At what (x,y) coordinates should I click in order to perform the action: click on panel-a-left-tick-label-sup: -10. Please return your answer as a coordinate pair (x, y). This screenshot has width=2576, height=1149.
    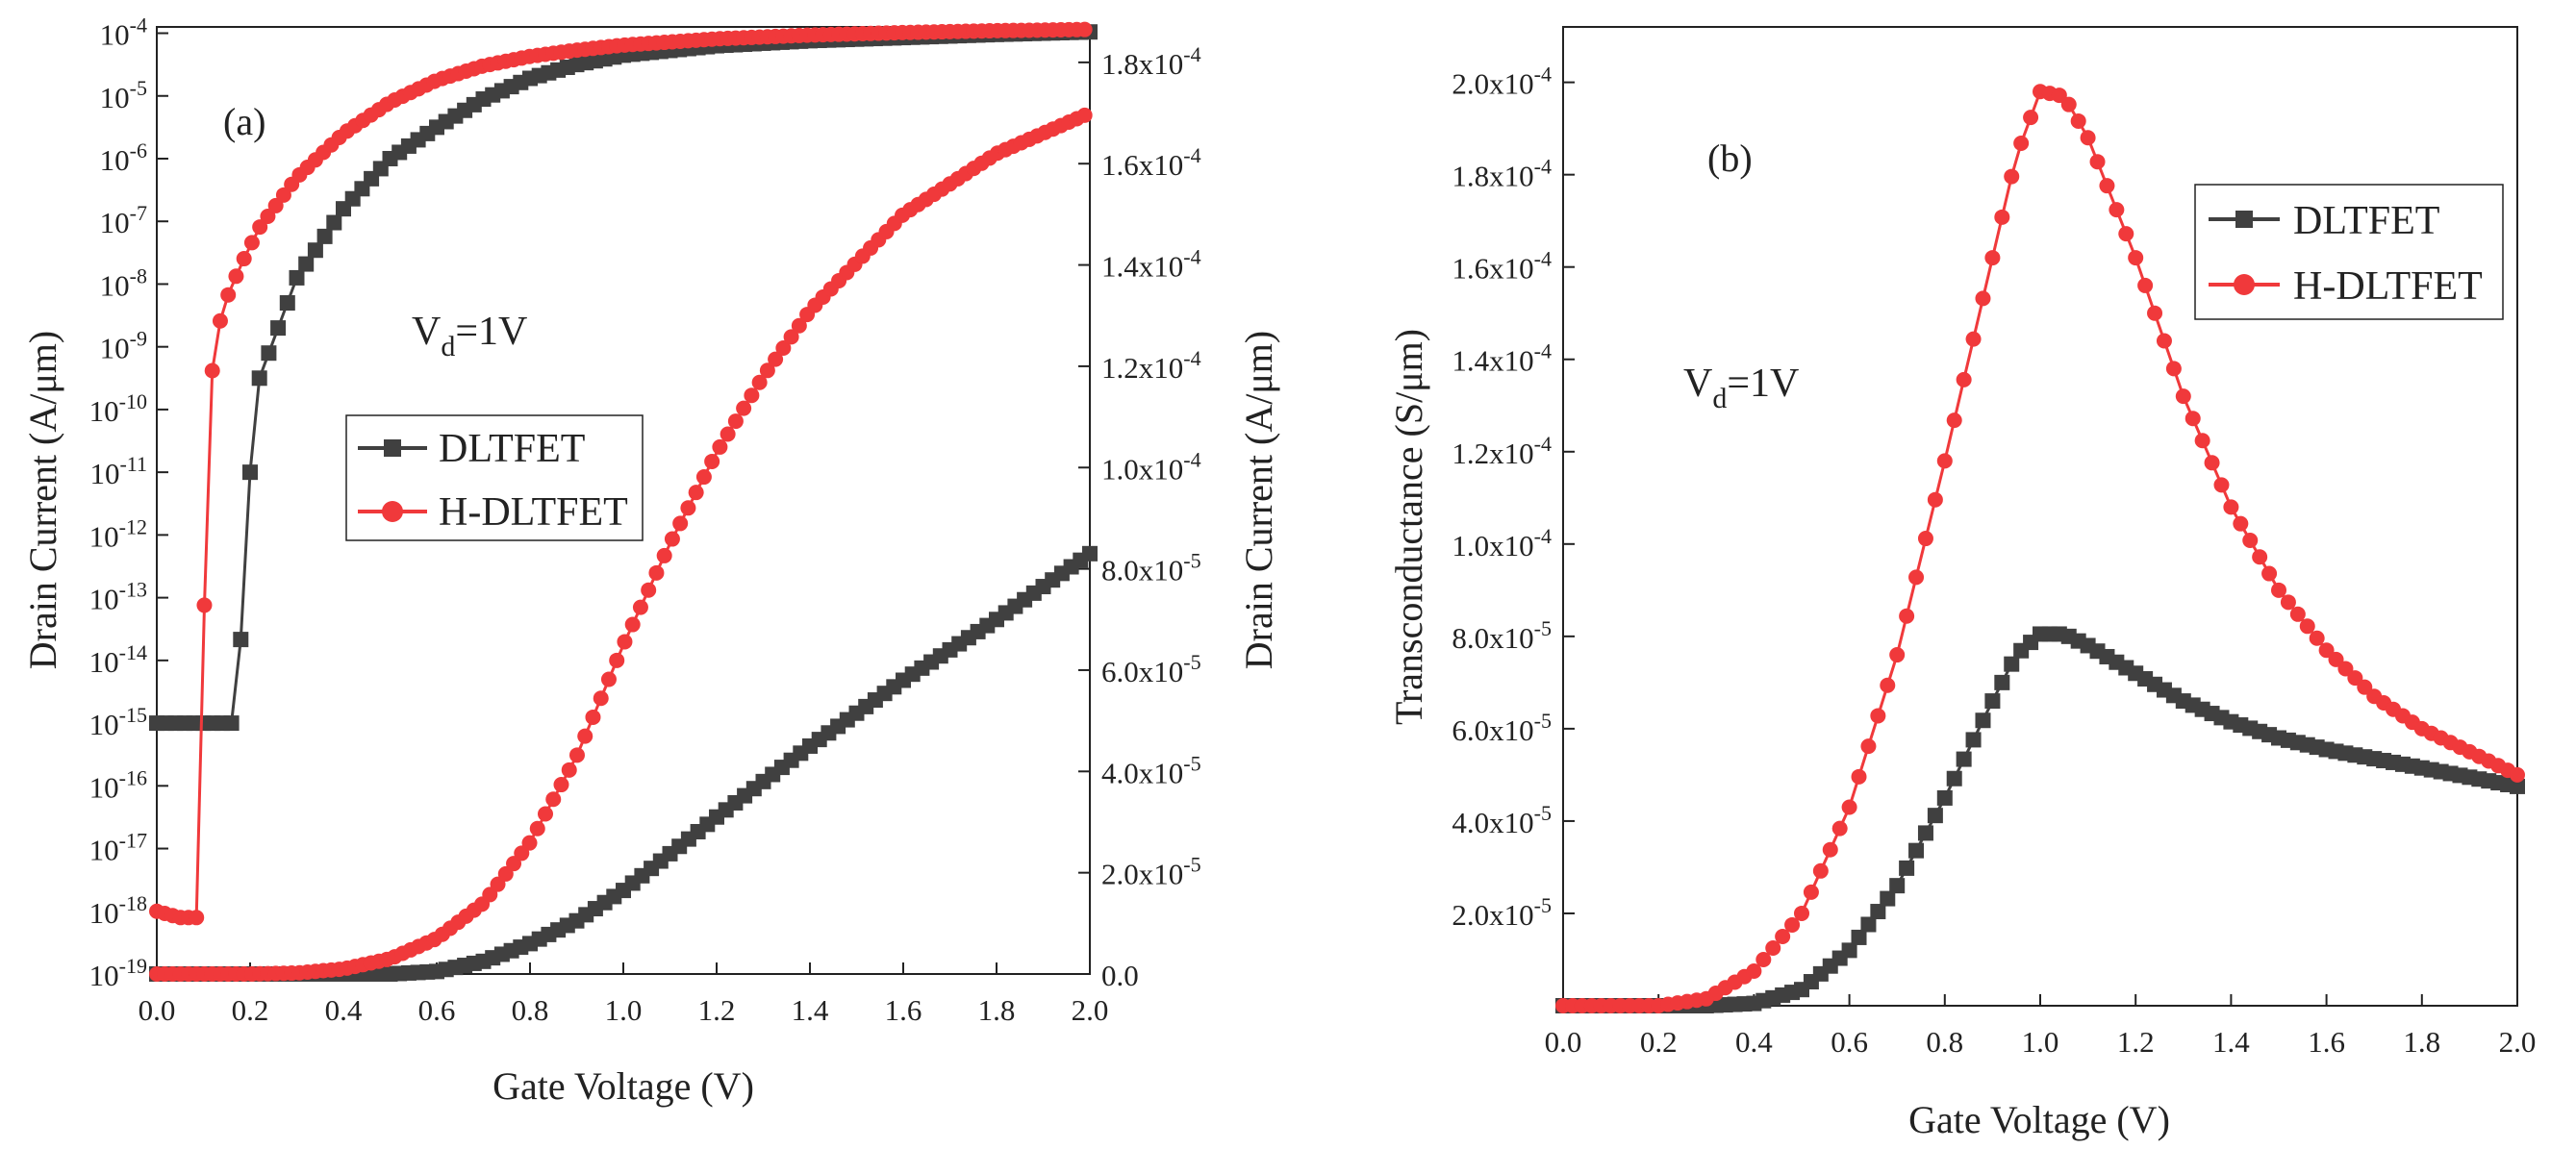
    Looking at the image, I should click on (133, 401).